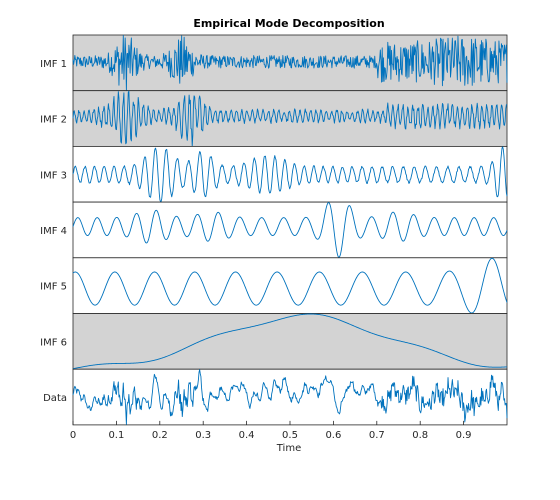 The image size is (560, 500). I want to click on panel-imf-2: IMF 2, so click(274, 118).